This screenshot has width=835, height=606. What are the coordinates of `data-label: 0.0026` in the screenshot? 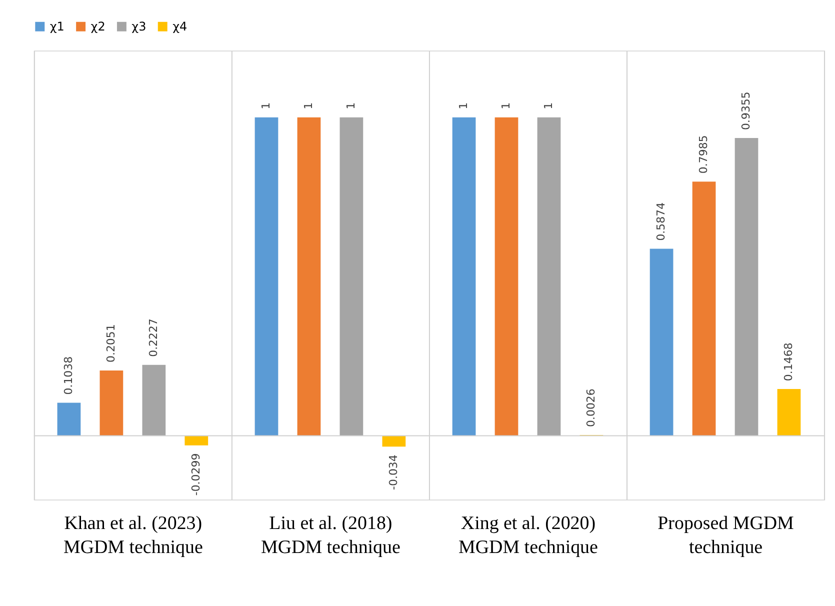 It's located at (591, 407).